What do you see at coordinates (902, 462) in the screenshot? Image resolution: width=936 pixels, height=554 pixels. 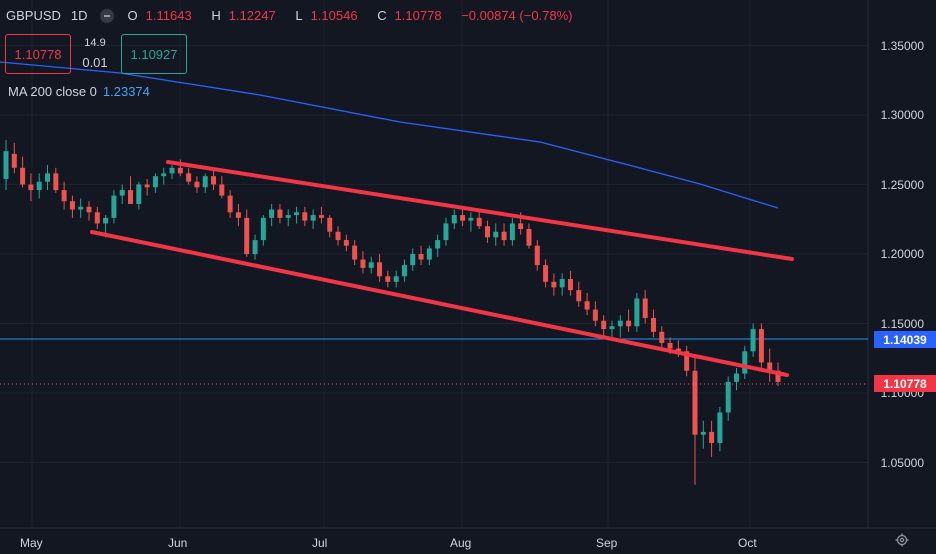 I see `y-tick-label: 1.05000` at bounding box center [902, 462].